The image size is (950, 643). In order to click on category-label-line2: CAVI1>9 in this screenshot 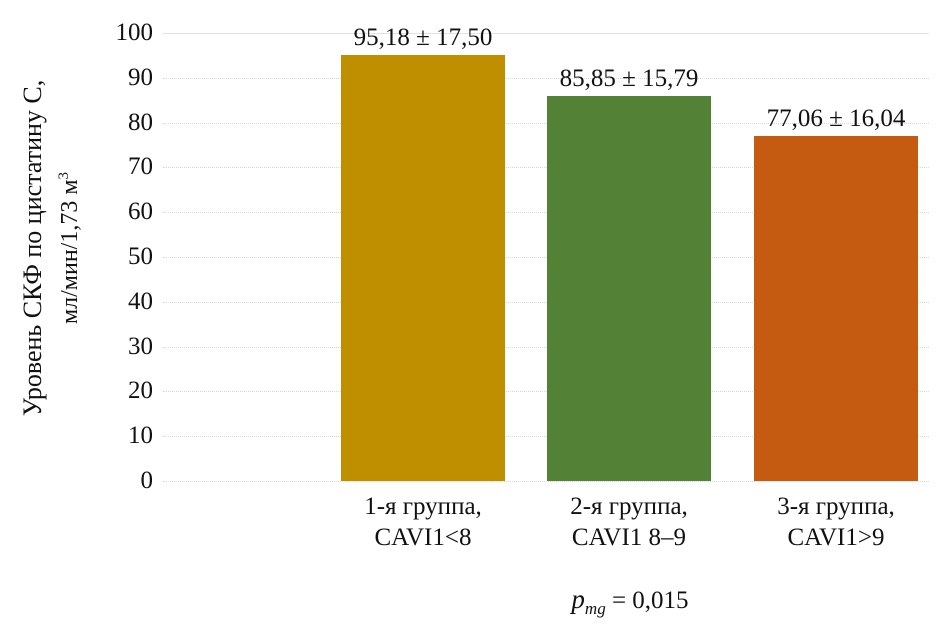, I will do `click(836, 537)`.